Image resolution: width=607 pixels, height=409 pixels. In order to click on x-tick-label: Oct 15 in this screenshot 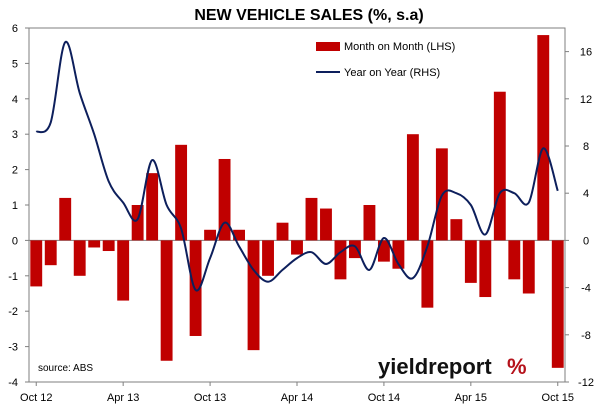, I will do `click(558, 398)`.